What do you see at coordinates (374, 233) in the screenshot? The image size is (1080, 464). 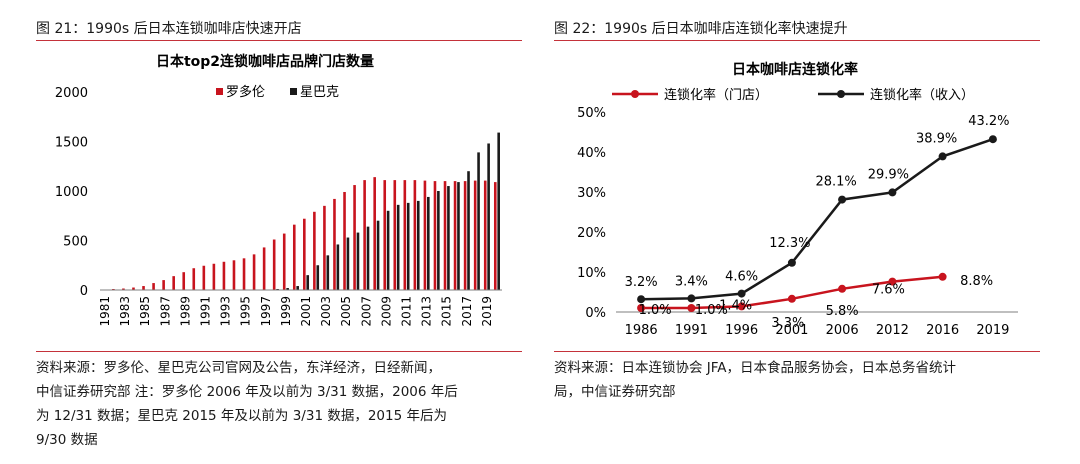 I see `bar-doutor-2008` at bounding box center [374, 233].